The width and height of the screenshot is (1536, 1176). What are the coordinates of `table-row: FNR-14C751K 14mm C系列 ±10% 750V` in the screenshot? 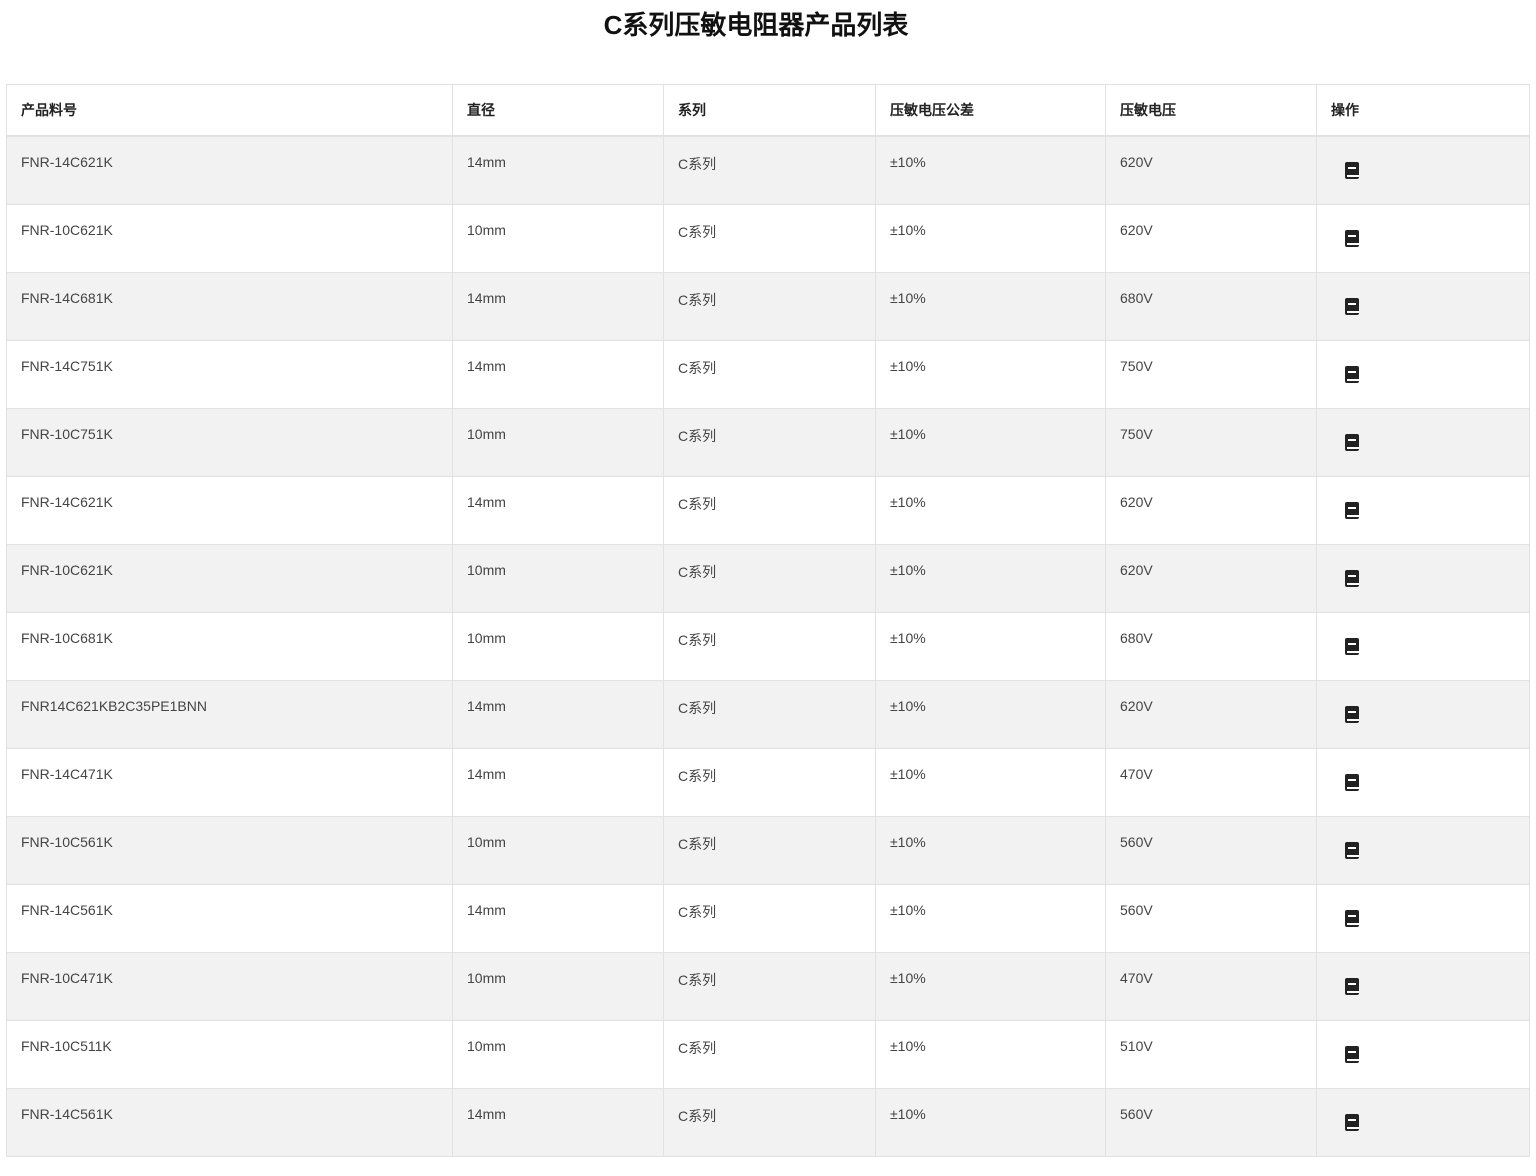 It's located at (768, 374).